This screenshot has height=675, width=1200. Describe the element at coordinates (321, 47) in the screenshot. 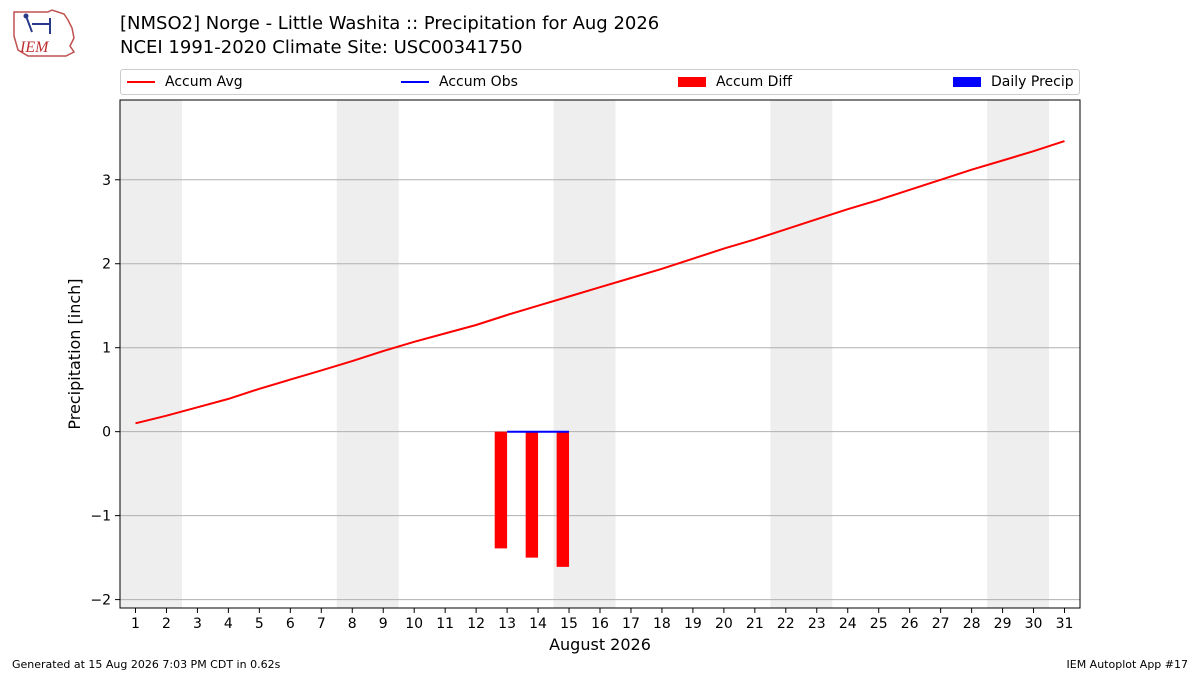

I see `chart-subtitle: NCEI 1991-2020 Climate Site: USC00341750` at that location.